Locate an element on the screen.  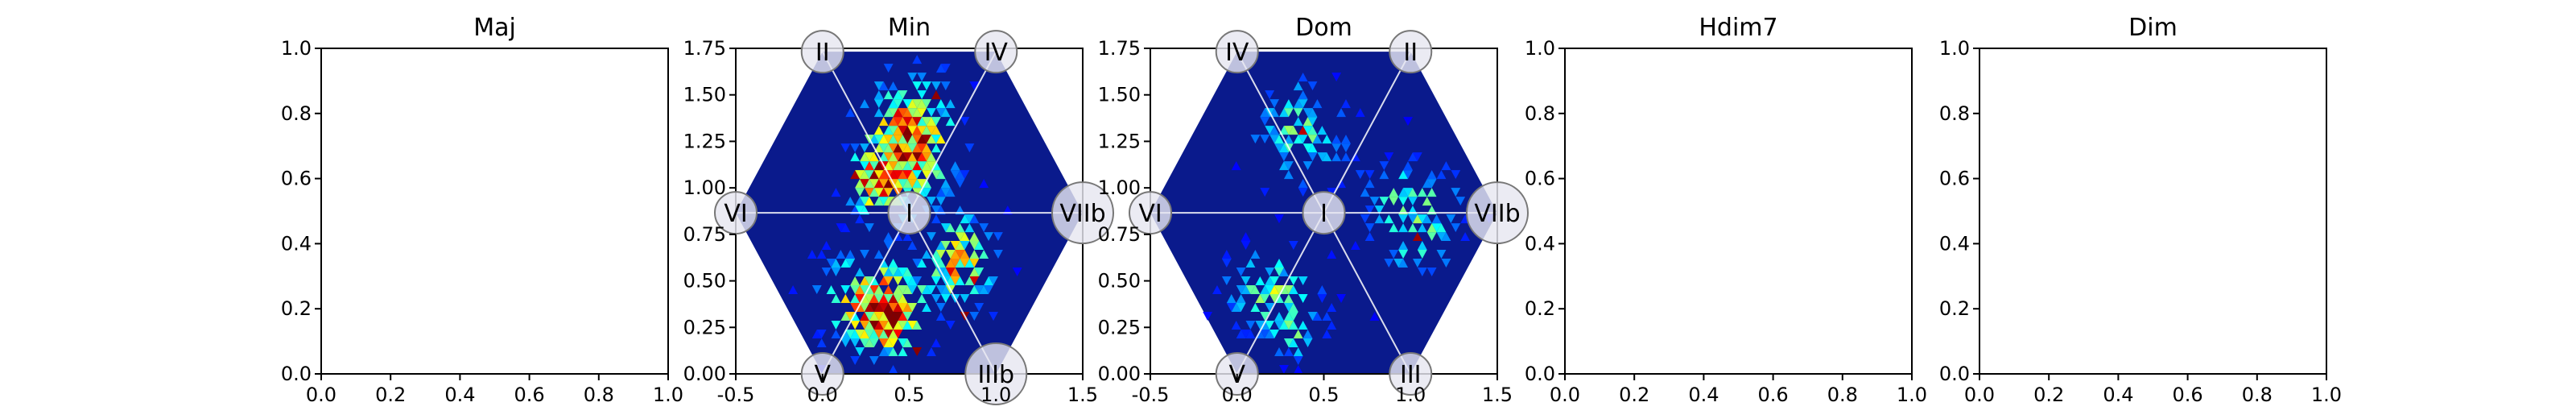
x-ticks: -0.5 0.0 0.5 1.0 1.5 is located at coordinates (1322, 390).